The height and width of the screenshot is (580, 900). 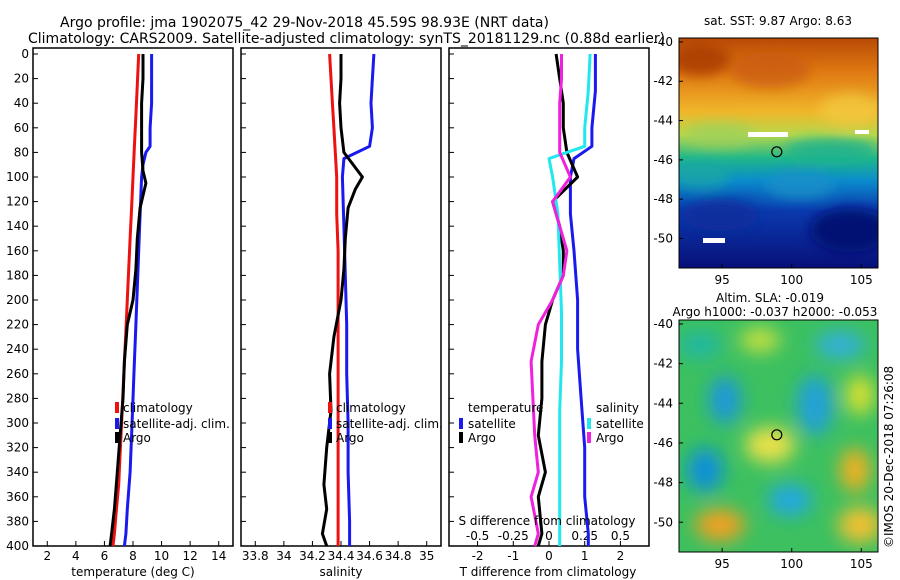 I want to click on x-tick-label: 12, so click(x=190, y=556).